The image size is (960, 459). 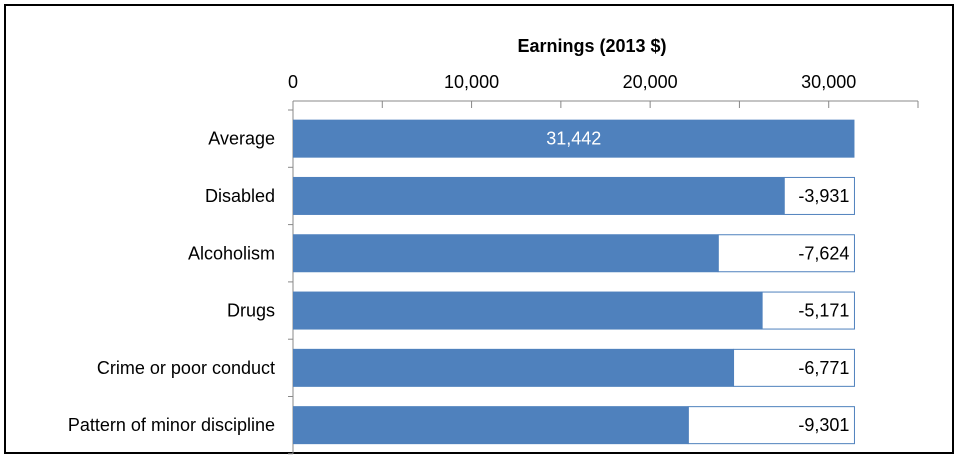 I want to click on category-label: Crime or poor conduct, so click(x=186, y=368).